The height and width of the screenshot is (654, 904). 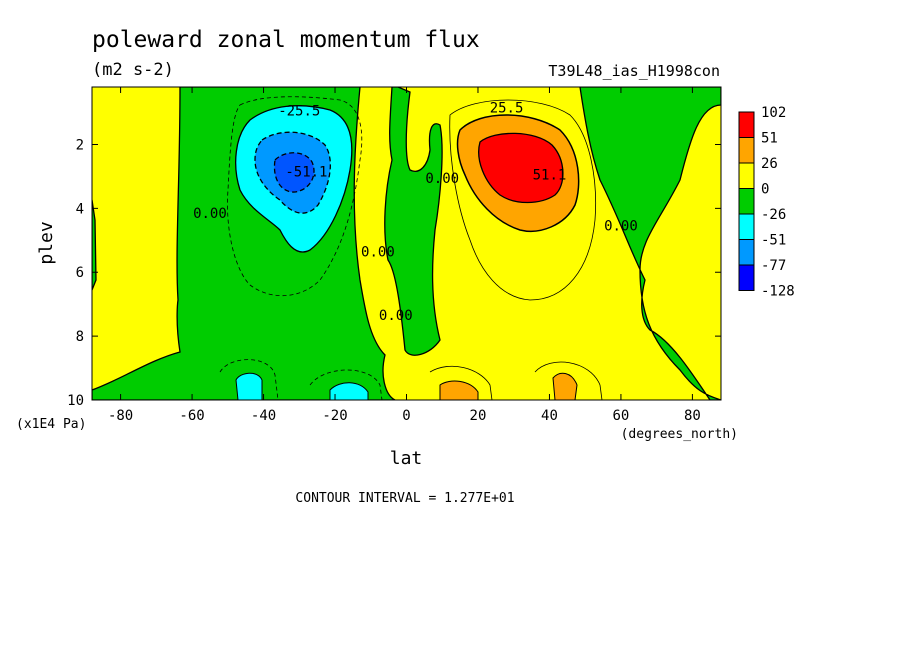 What do you see at coordinates (621, 416) in the screenshot?
I see `x-tick-label: 60` at bounding box center [621, 416].